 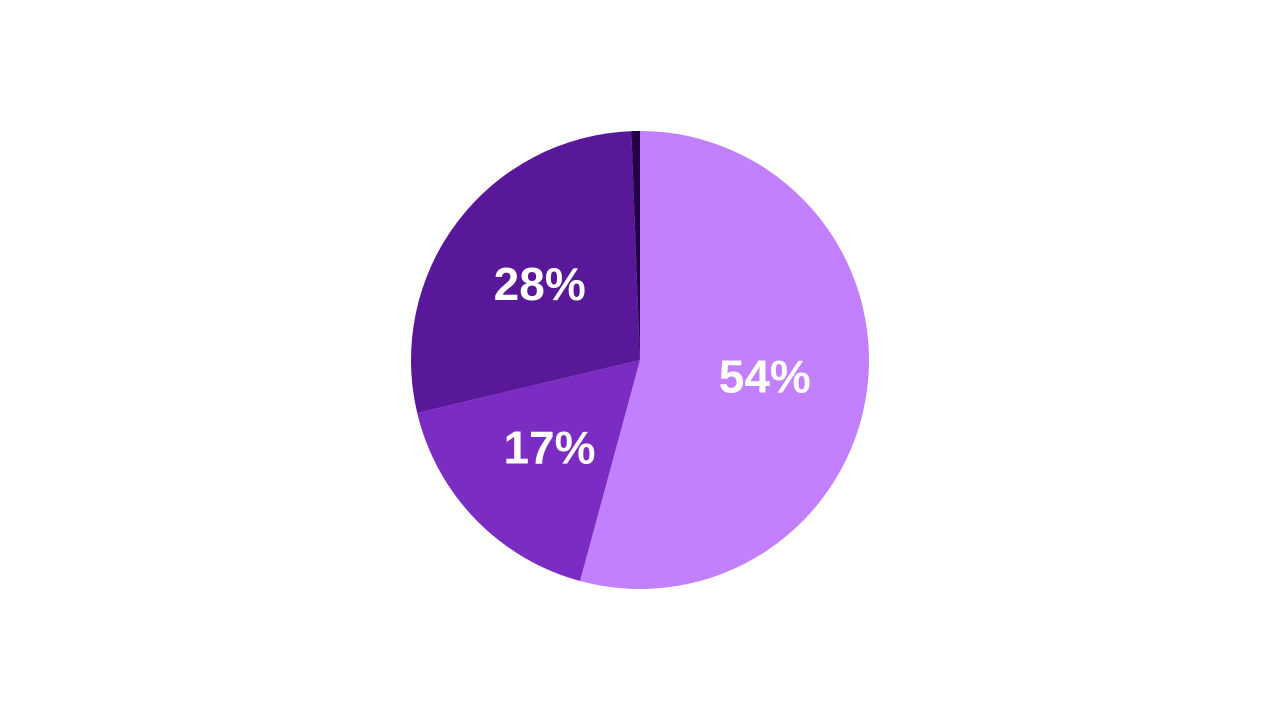 What do you see at coordinates (549, 448) in the screenshot?
I see `pie-slice-label-2: 17%` at bounding box center [549, 448].